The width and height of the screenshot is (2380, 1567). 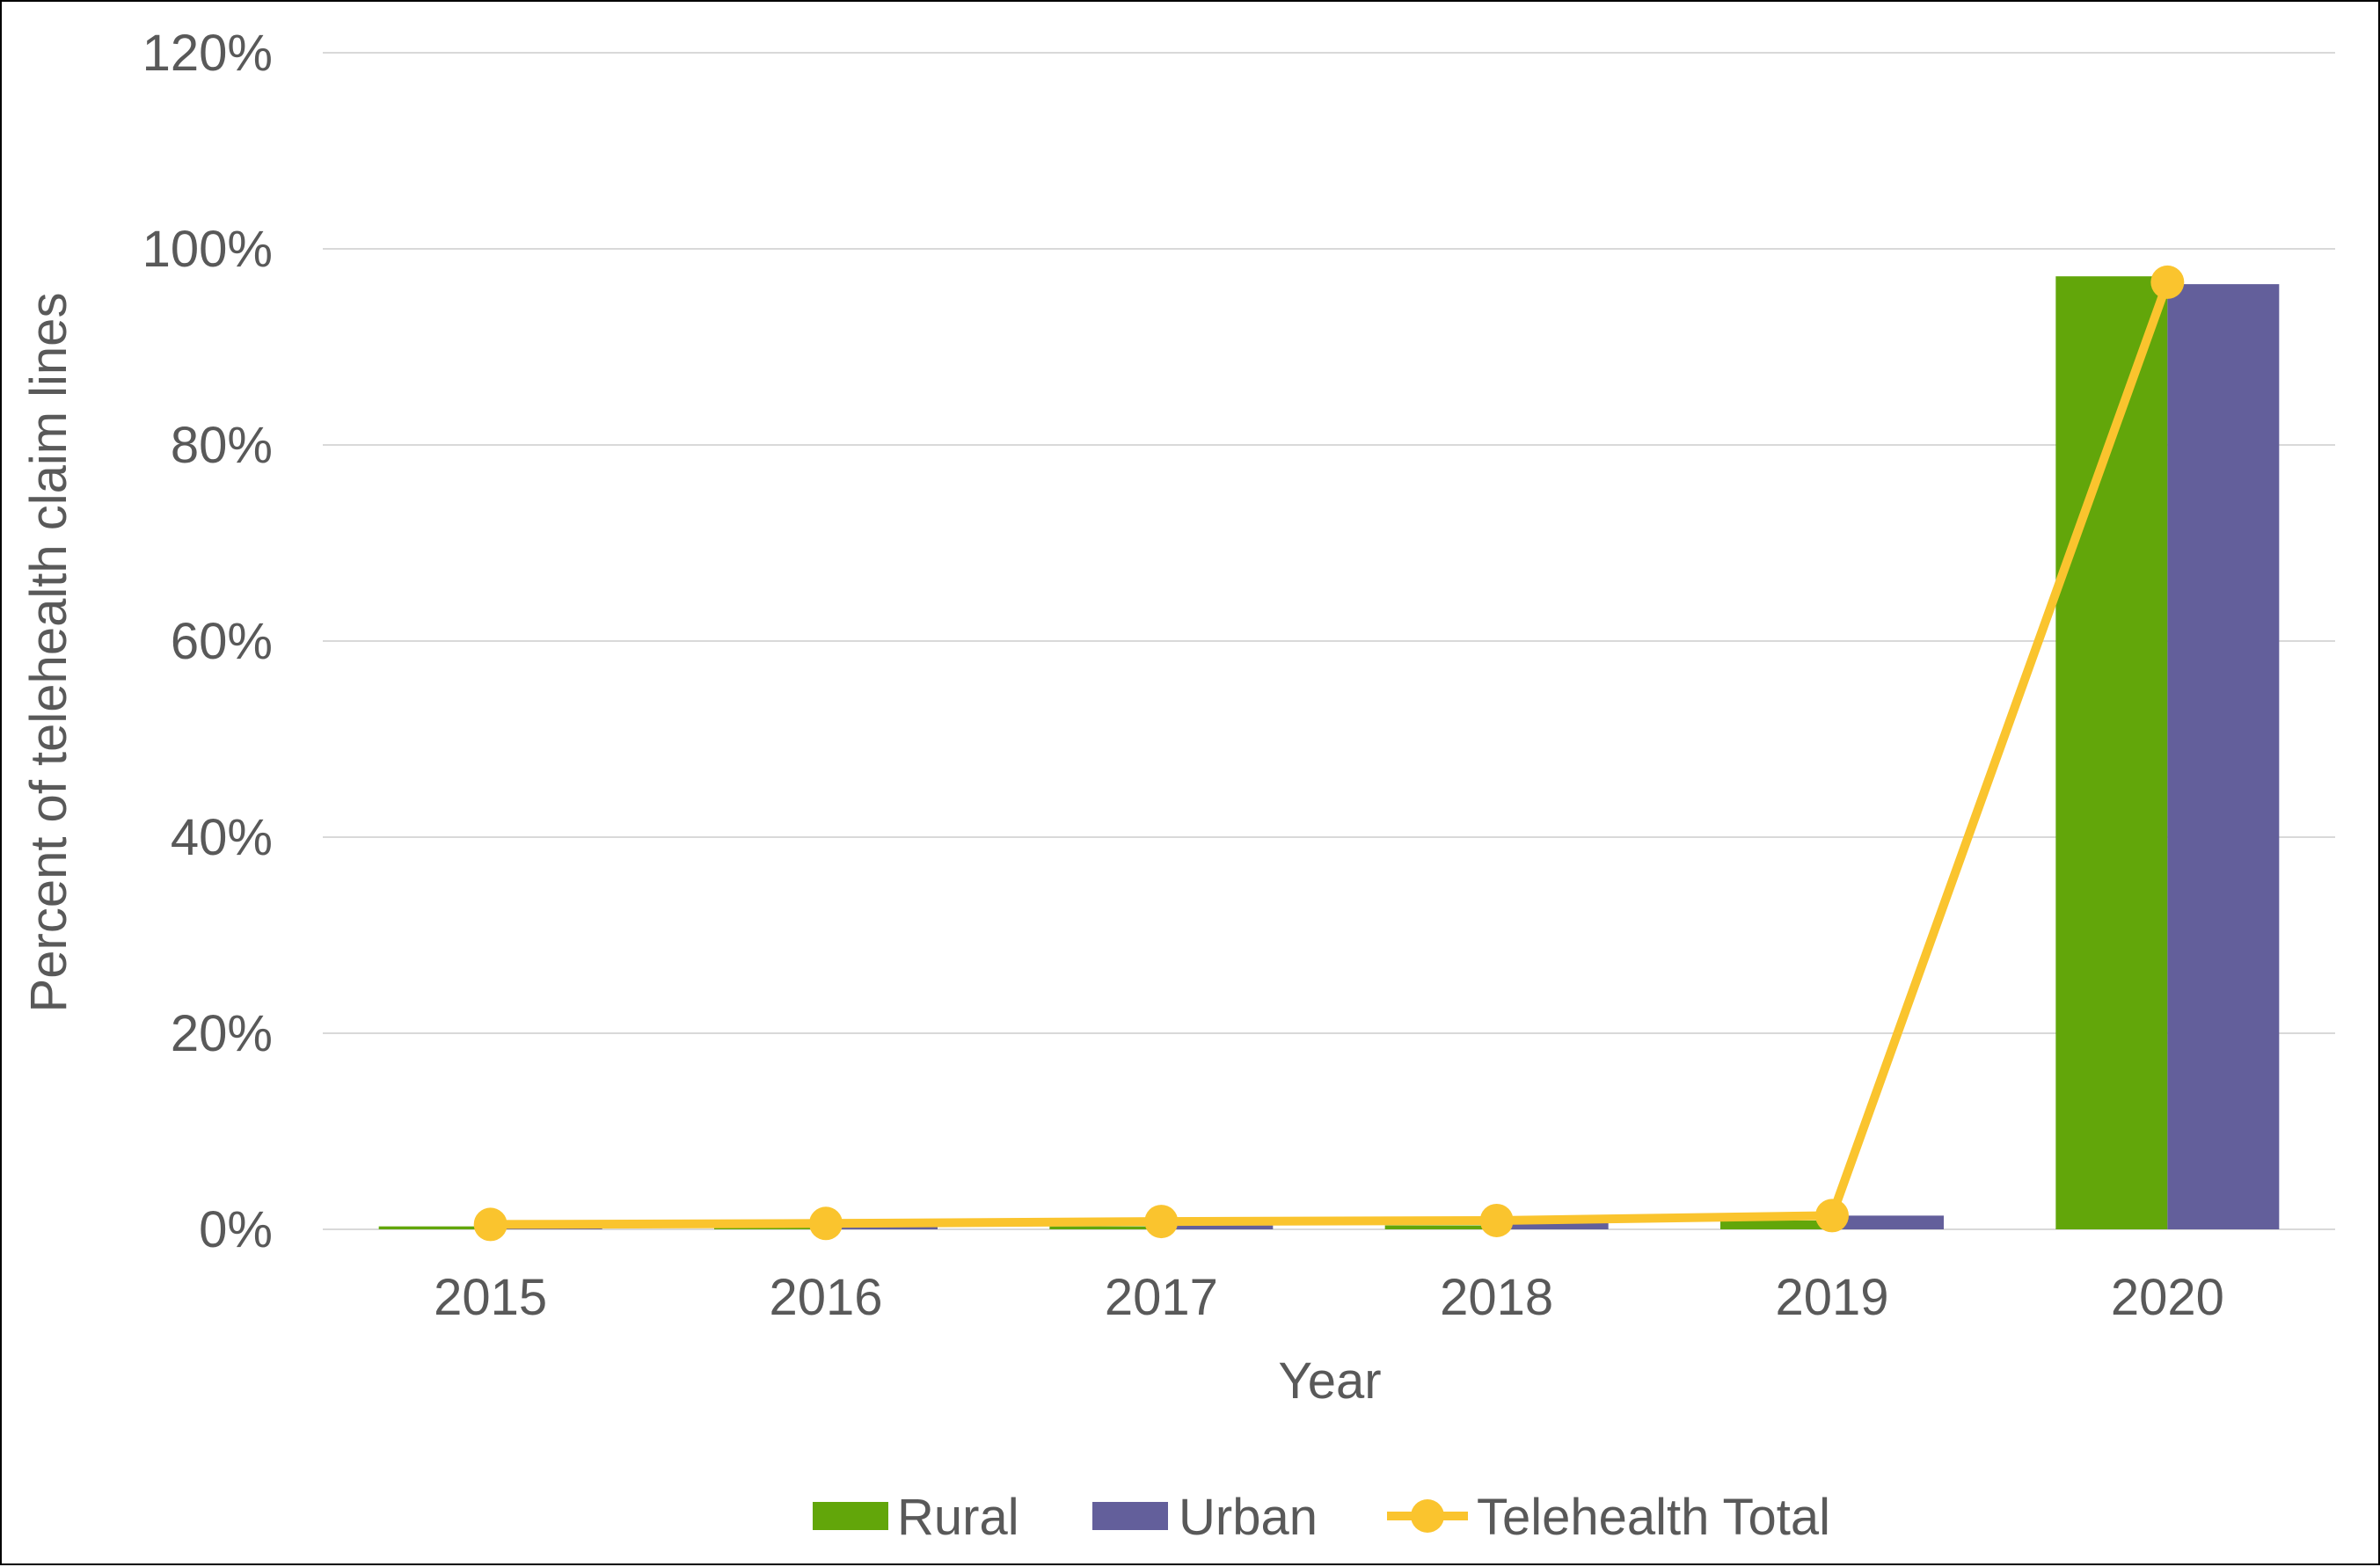 I want to click on bar-urban-2016, so click(x=882, y=1227).